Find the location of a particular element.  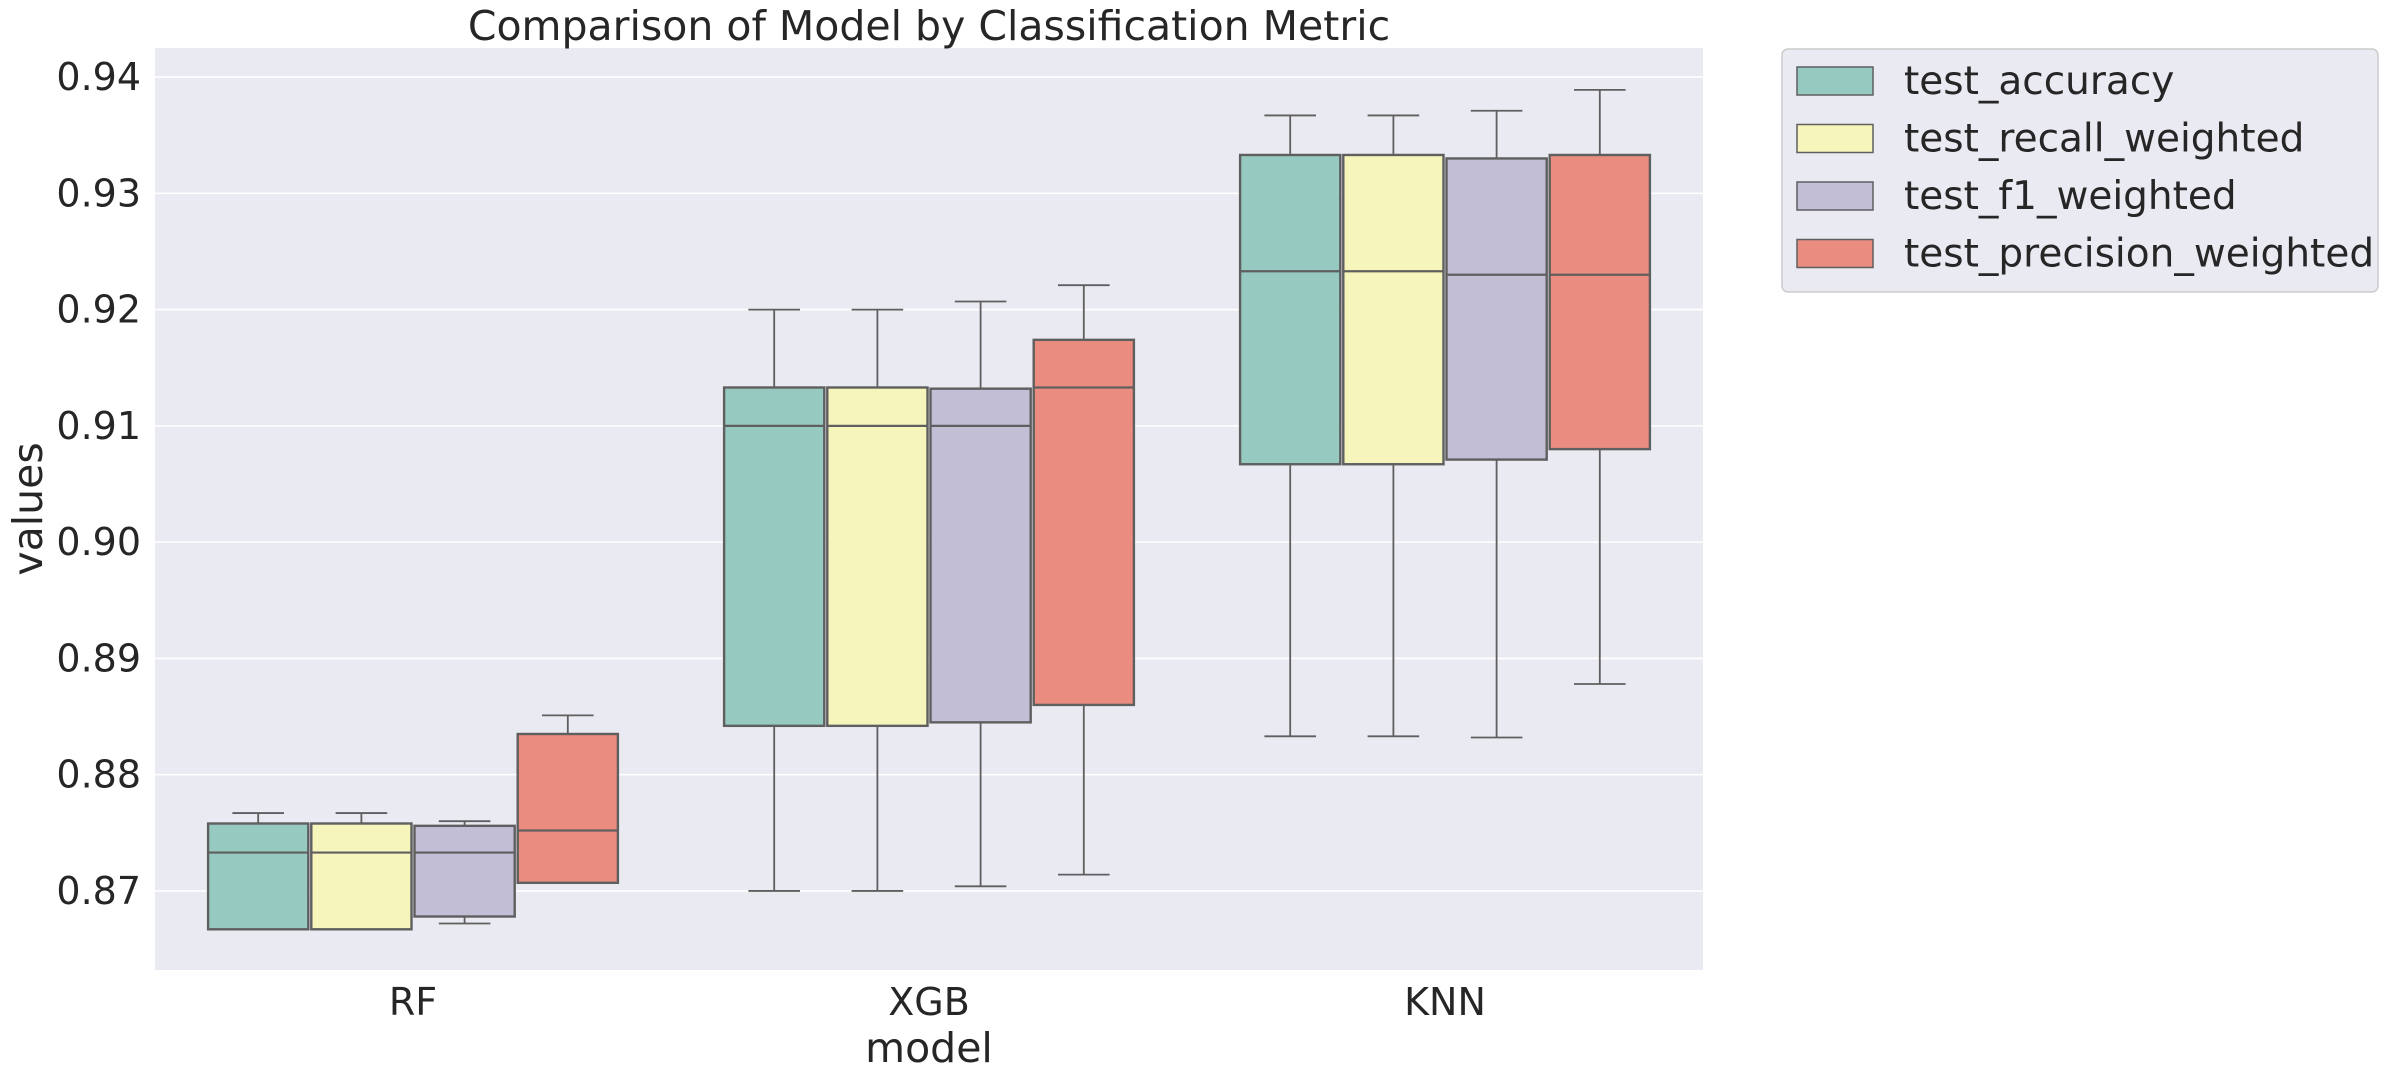

legend-label: test_f1_weighted is located at coordinates (2070, 196).